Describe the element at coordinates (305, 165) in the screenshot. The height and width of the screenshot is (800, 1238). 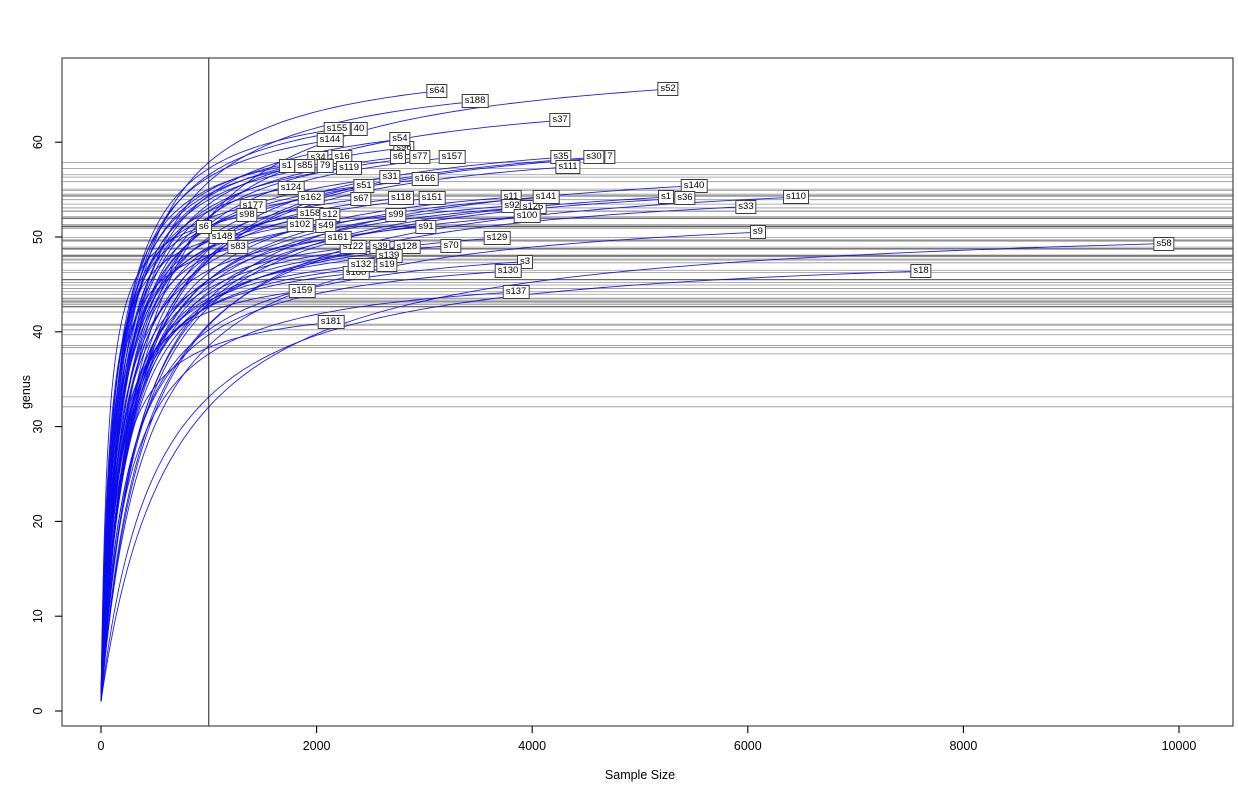
I see `sample-label: s85` at that location.